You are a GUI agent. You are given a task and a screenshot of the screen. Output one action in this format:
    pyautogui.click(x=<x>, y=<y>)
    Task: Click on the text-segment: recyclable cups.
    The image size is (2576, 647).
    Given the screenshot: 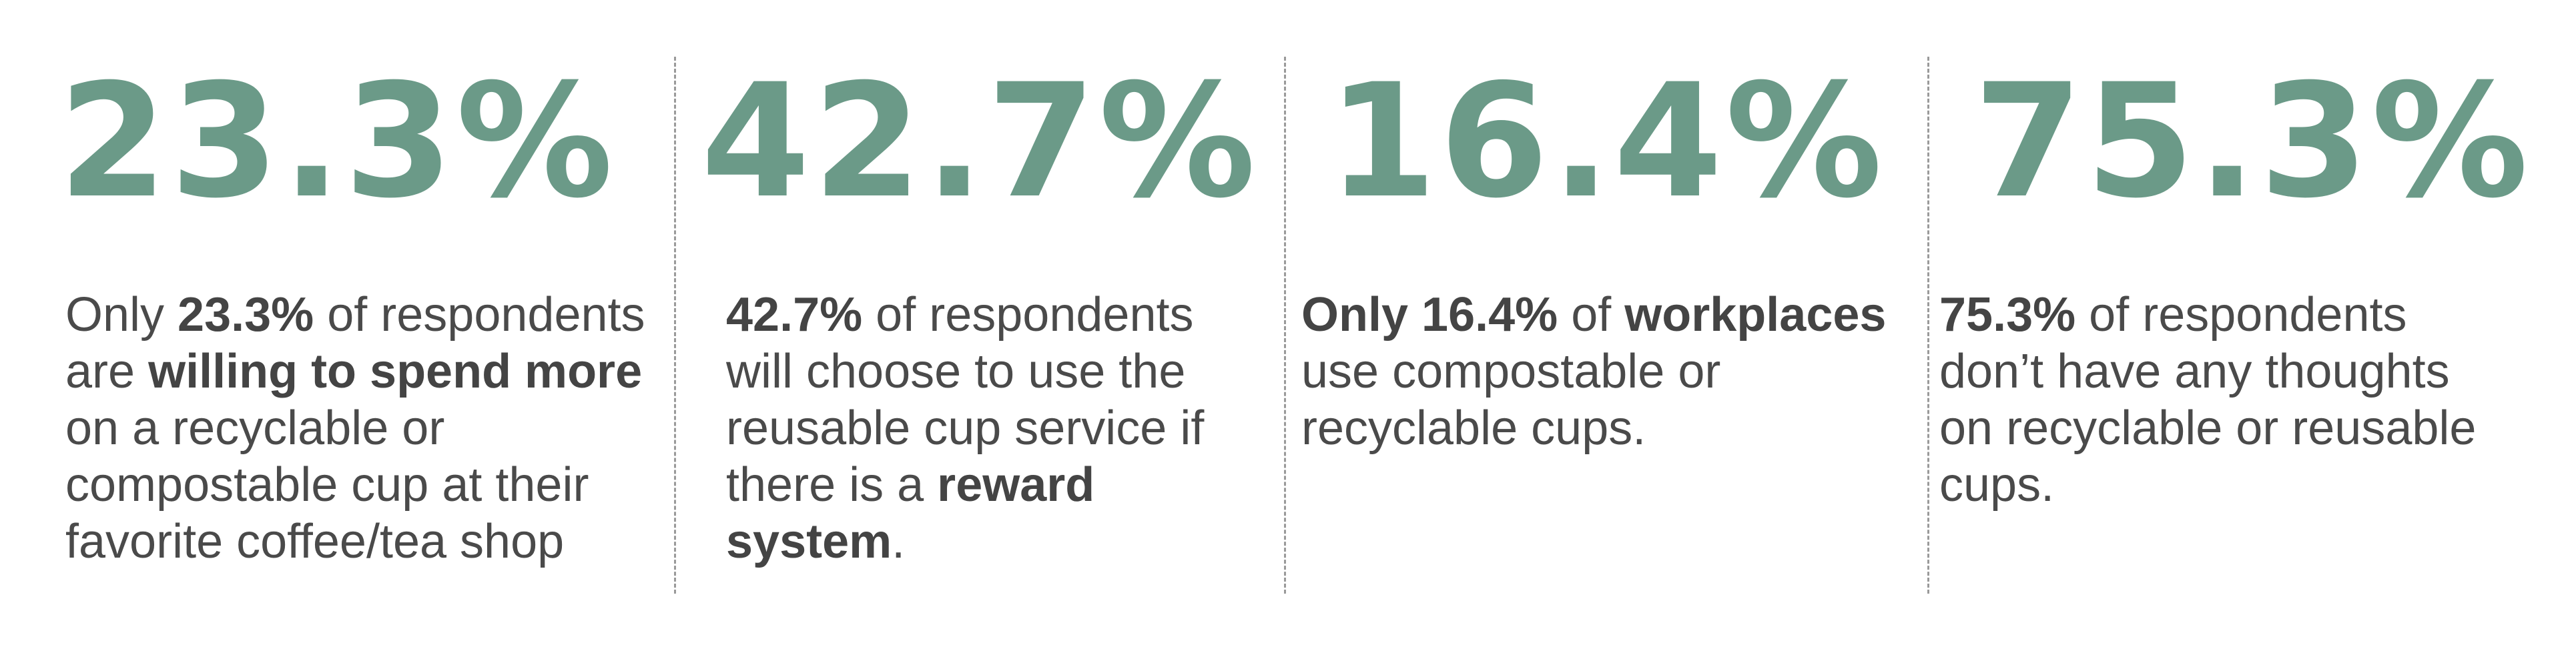 What is the action you would take?
    pyautogui.click(x=1473, y=428)
    